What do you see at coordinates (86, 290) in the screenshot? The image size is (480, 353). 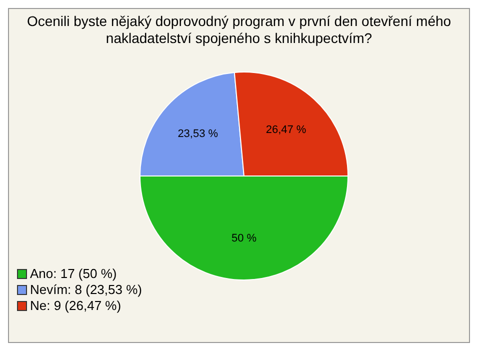 I see `legend-label: Nevím: 8 (23,53 %)` at bounding box center [86, 290].